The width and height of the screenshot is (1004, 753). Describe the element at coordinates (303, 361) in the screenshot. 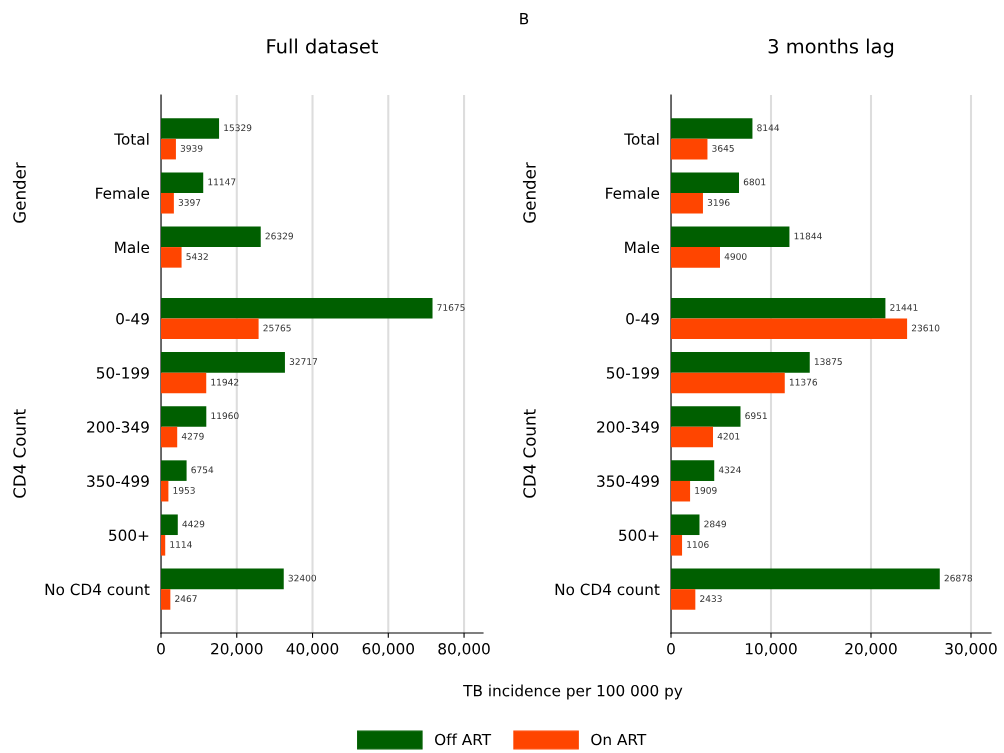

I see `data-label: 32717` at that location.